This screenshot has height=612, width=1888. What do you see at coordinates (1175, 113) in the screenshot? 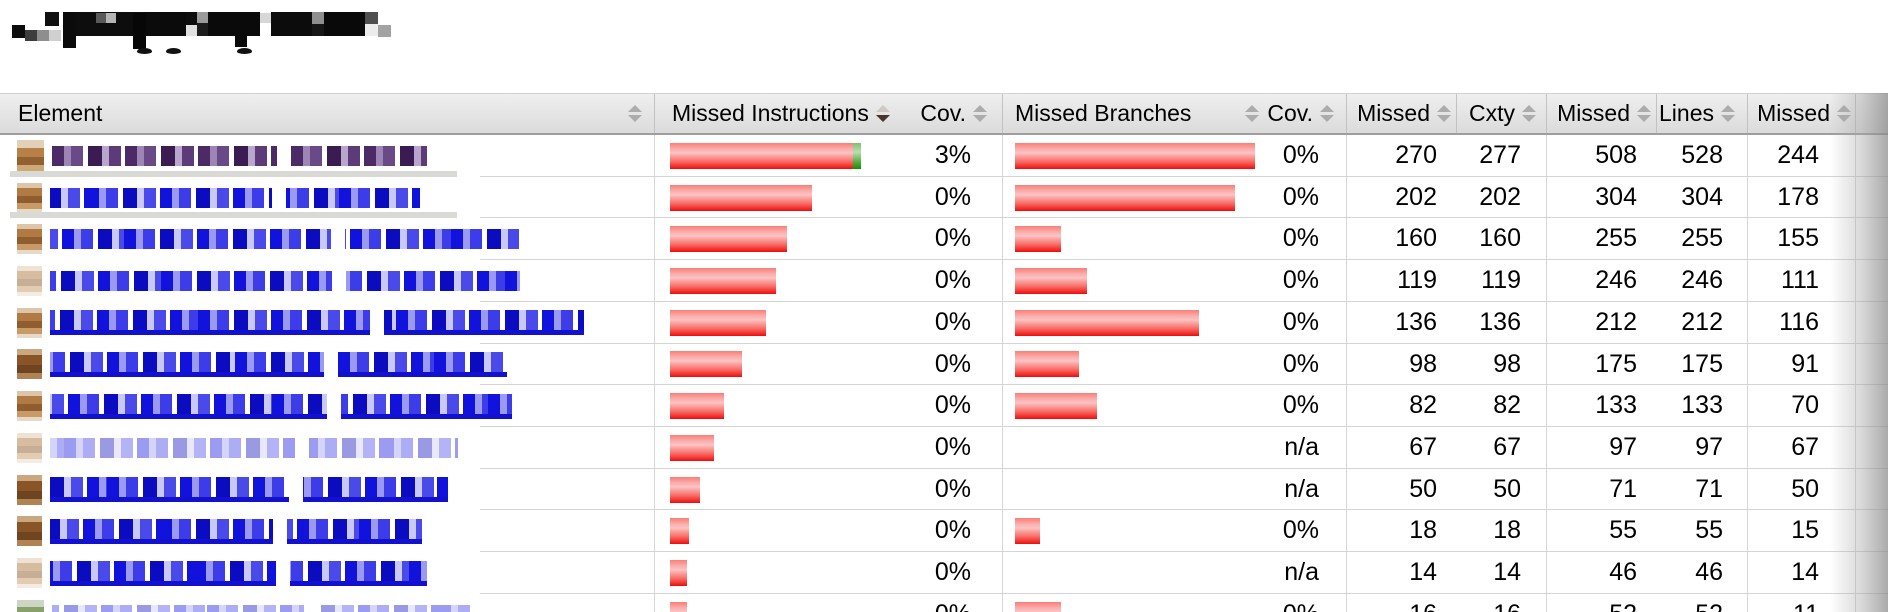
I see `column-header-missed-branches: Missed Branches Cov.` at bounding box center [1175, 113].